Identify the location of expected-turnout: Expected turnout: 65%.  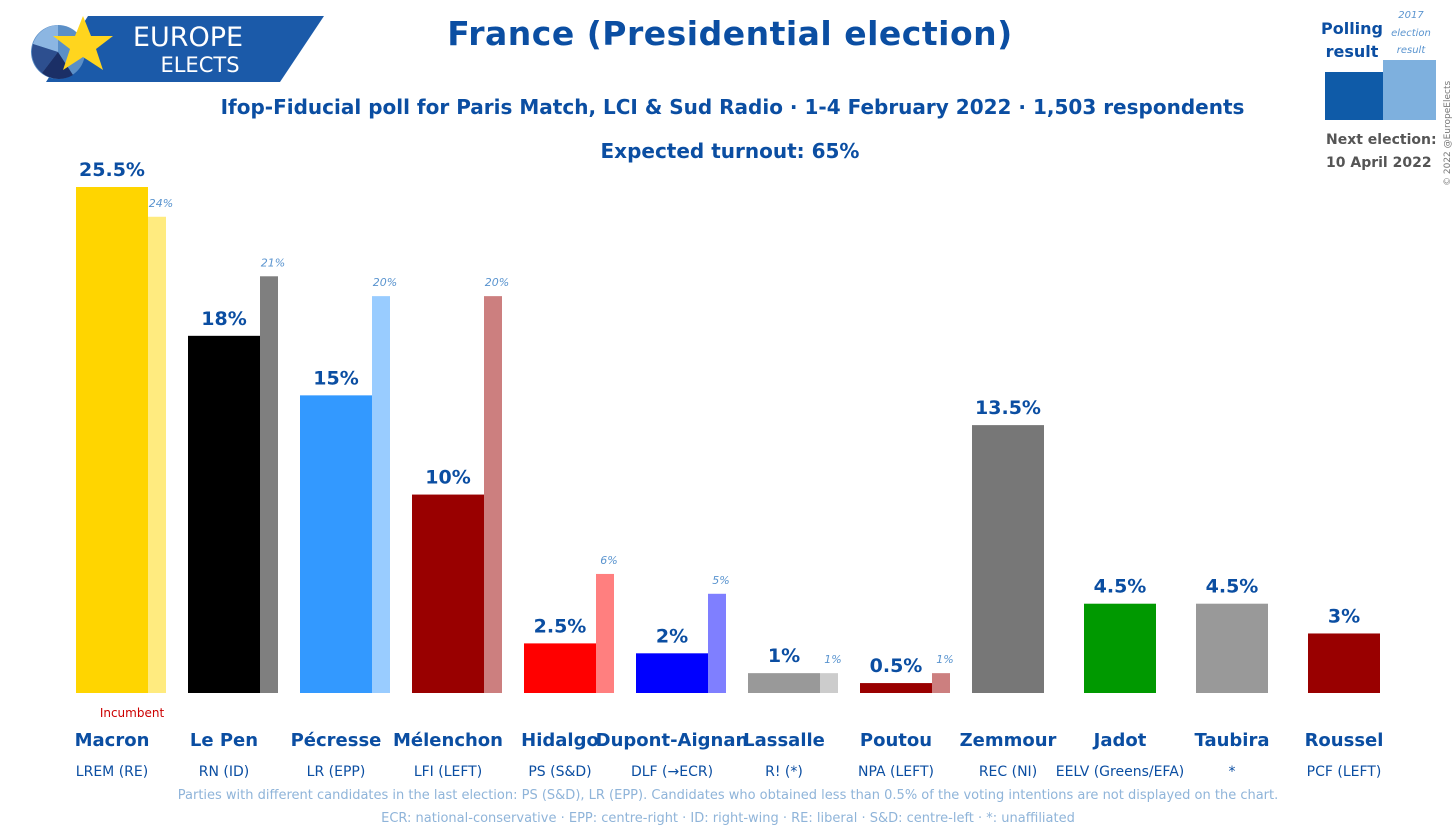
(730, 151).